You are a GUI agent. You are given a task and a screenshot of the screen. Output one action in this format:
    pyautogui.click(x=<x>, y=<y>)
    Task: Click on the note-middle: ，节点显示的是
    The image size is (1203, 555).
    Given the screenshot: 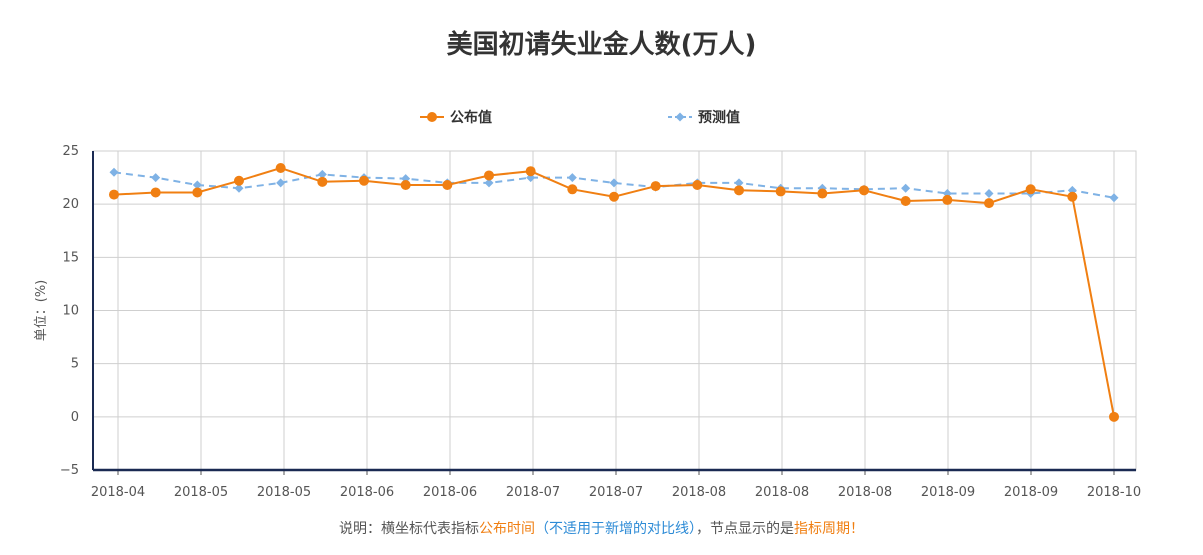 What is the action you would take?
    pyautogui.click(x=745, y=529)
    